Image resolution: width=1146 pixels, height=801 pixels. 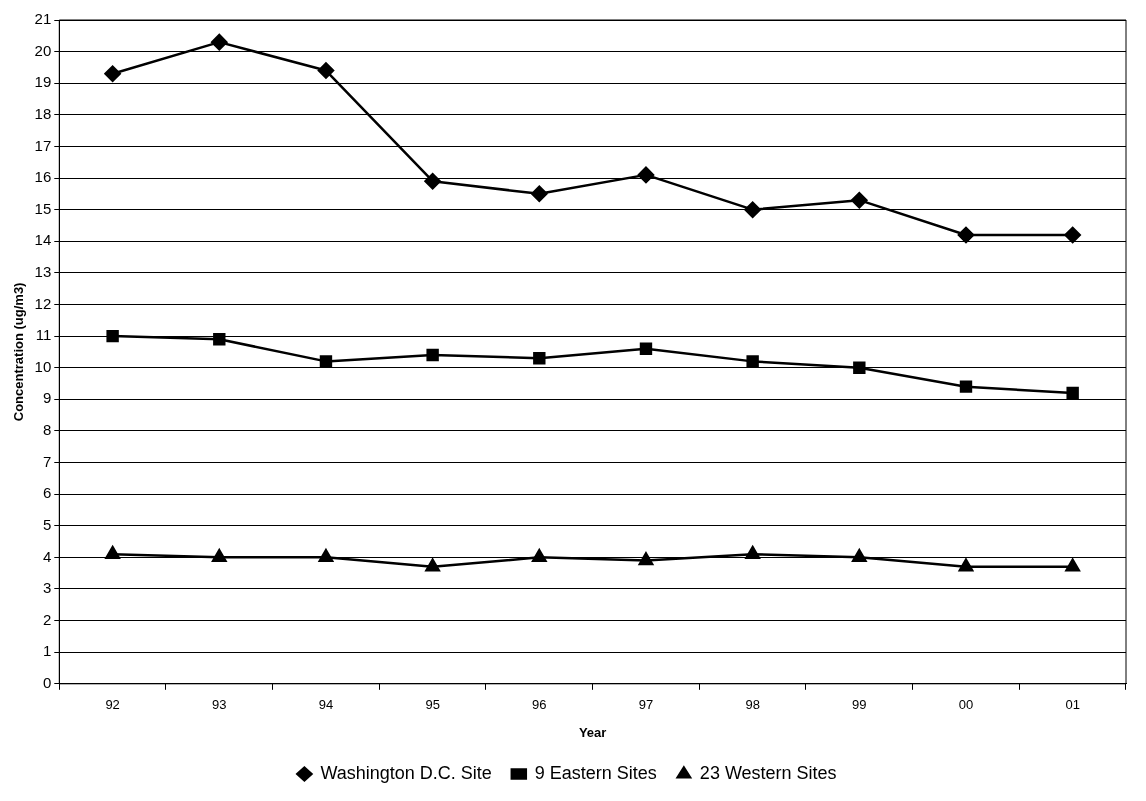 What do you see at coordinates (112, 705) in the screenshot?
I see `x-tick-label: 92` at bounding box center [112, 705].